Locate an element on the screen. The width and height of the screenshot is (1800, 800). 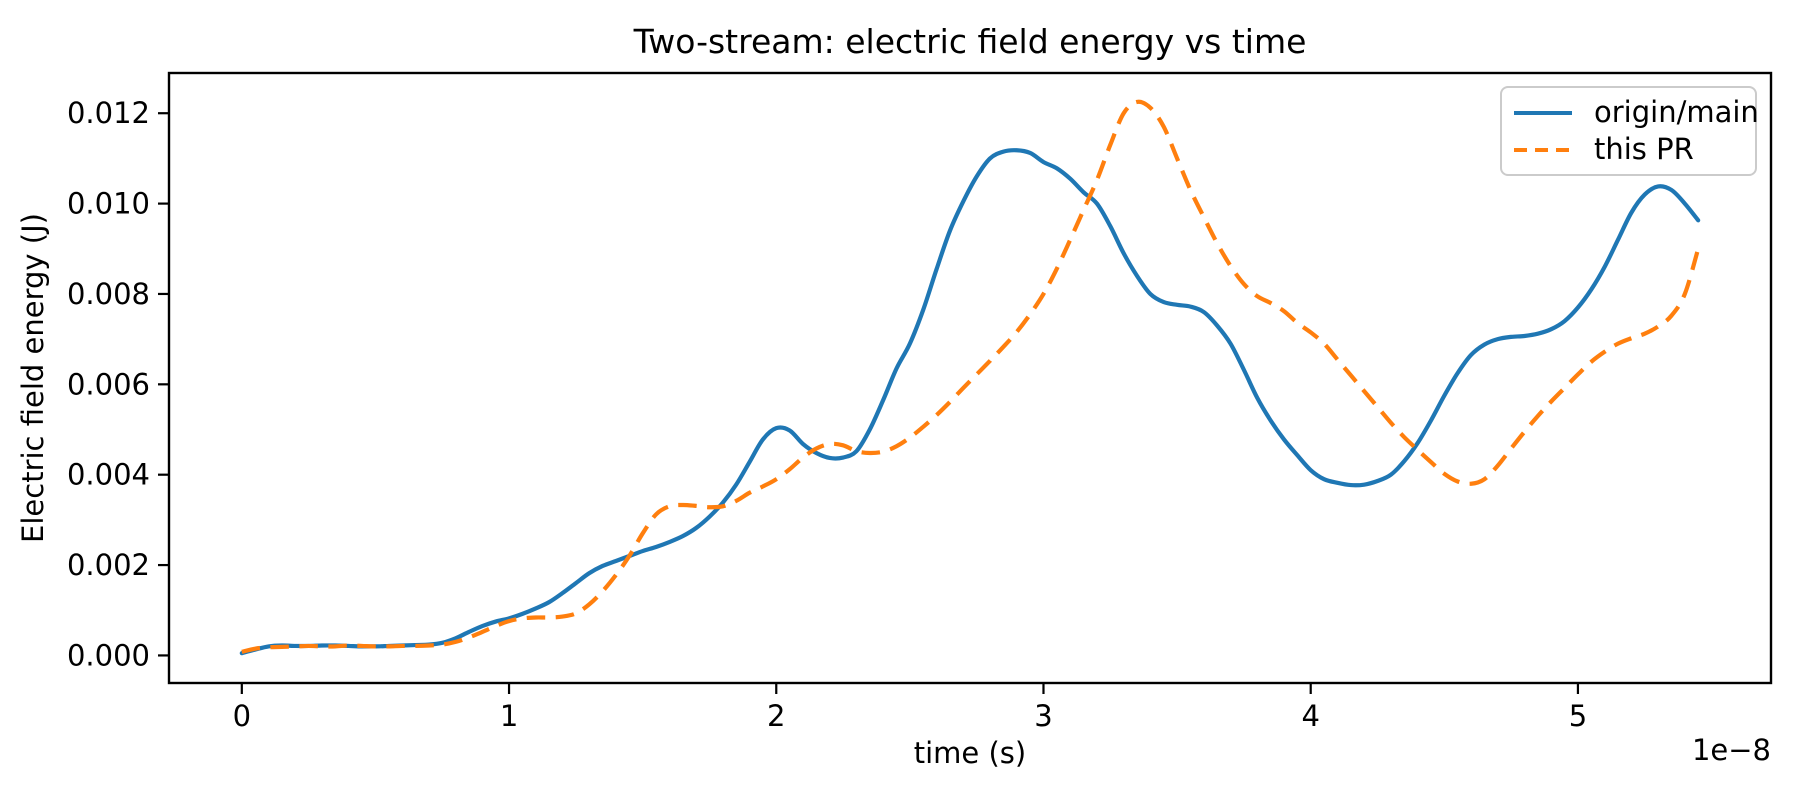
legend-label: this PR is located at coordinates (1644, 149).